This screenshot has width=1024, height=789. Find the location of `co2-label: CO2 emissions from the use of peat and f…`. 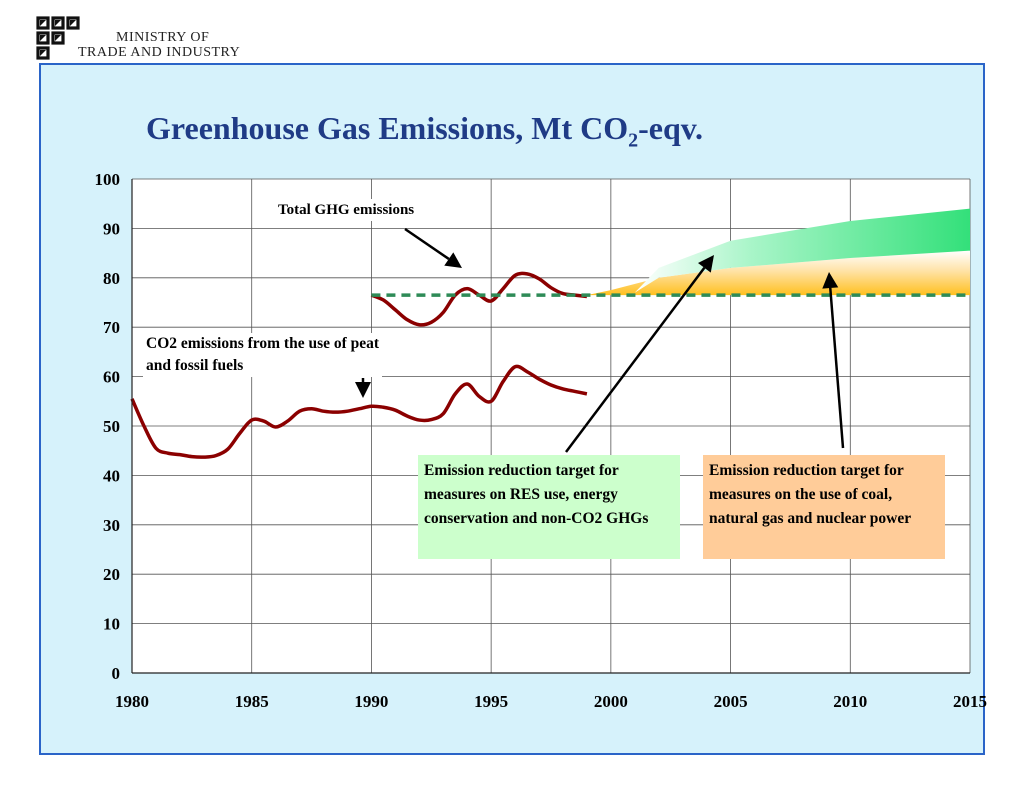

co2-label: CO2 emissions from the use of peat and f… is located at coordinates (263, 355).